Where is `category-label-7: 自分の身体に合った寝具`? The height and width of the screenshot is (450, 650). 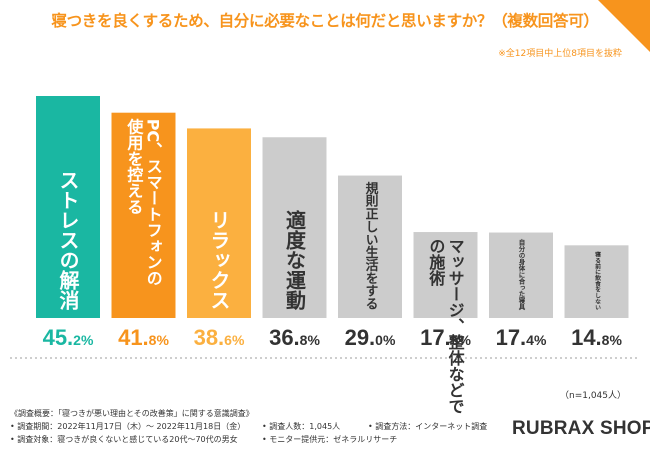 category-label-7: 自分の身体に合った寝具 is located at coordinates (521, 274).